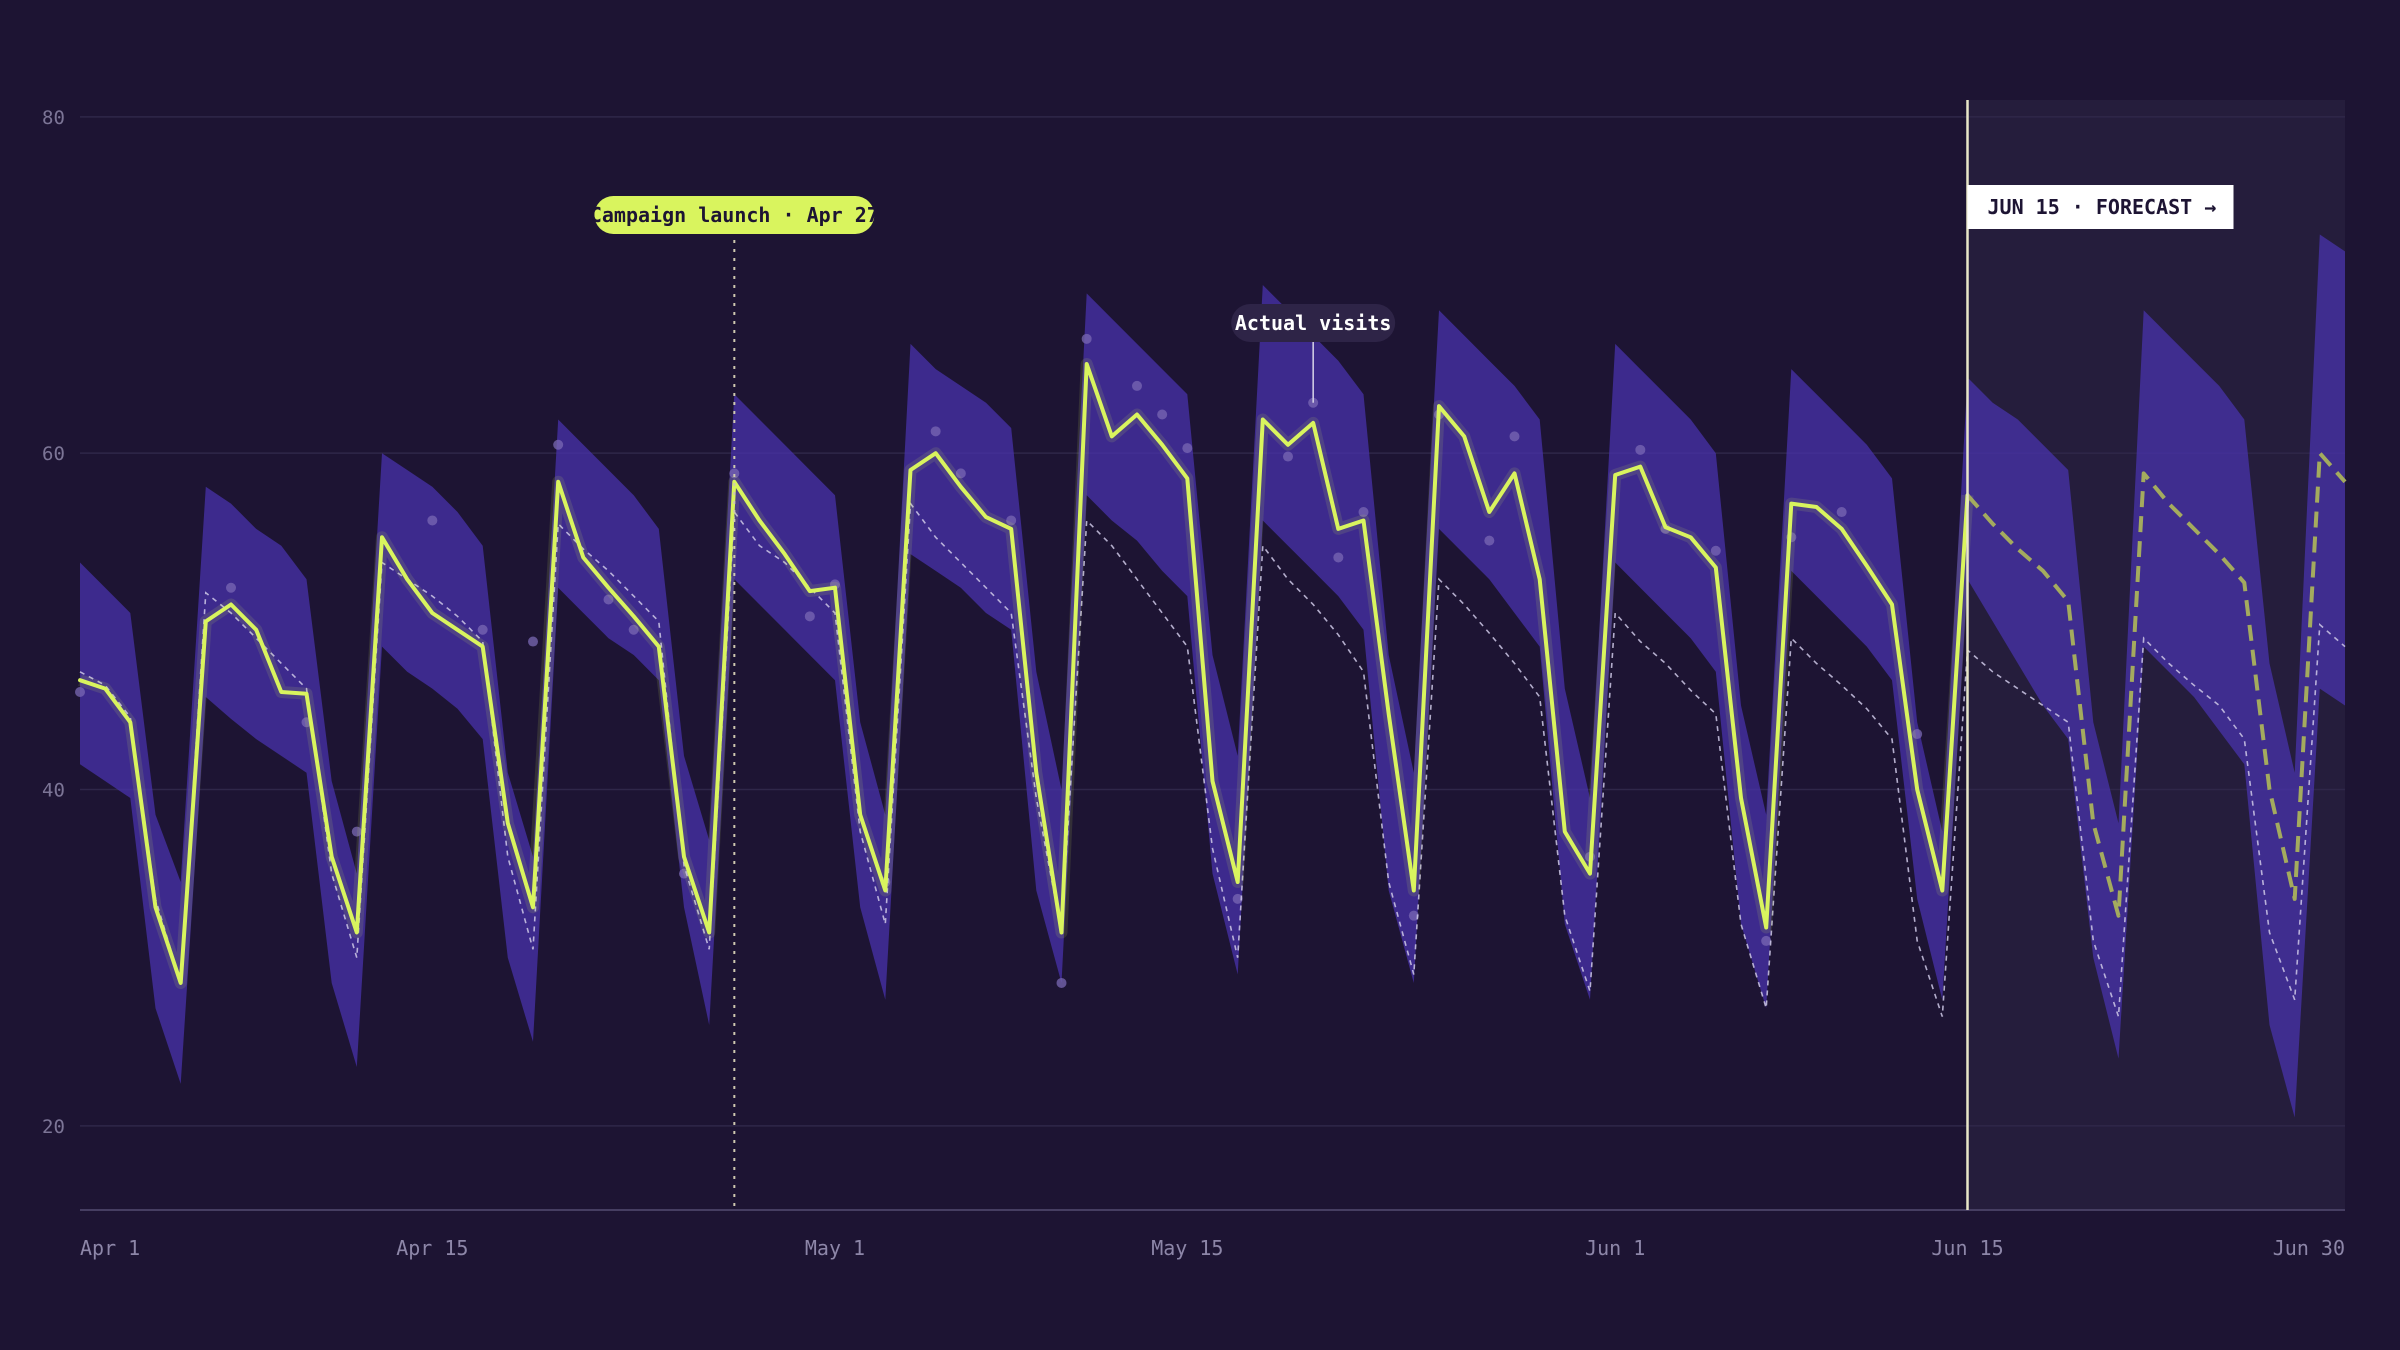 This screenshot has height=1350, width=2400. Describe the element at coordinates (110, 1248) in the screenshot. I see `x-tick-label: Apr 1` at that location.